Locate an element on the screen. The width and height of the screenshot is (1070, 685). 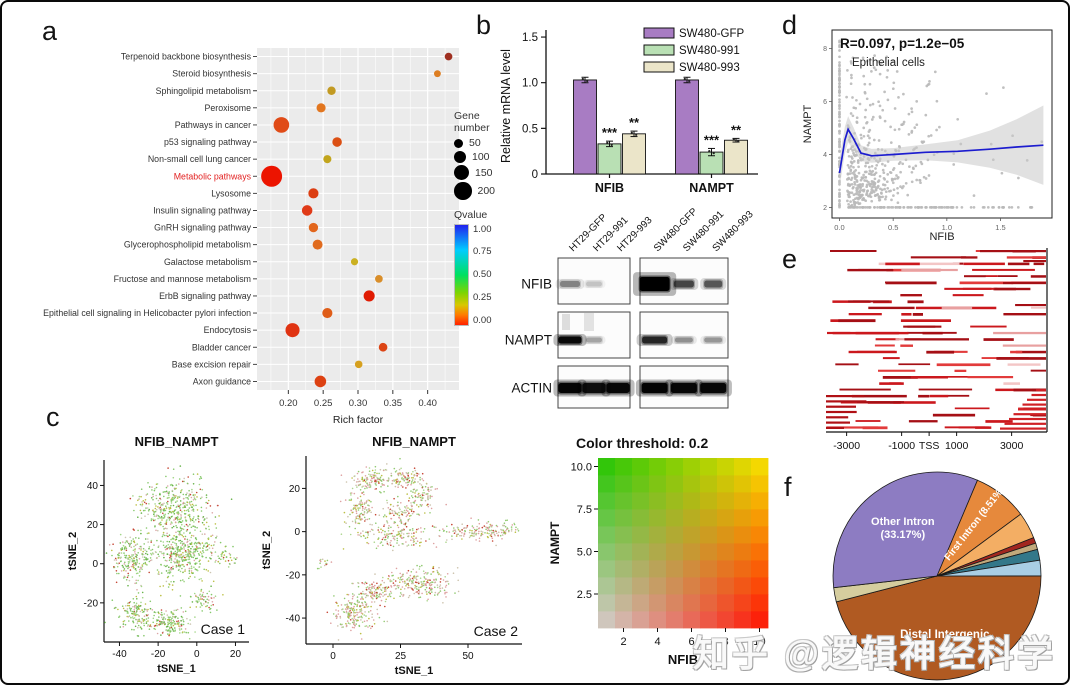
svg-text: 0.35 is located at coordinates (393, 403).